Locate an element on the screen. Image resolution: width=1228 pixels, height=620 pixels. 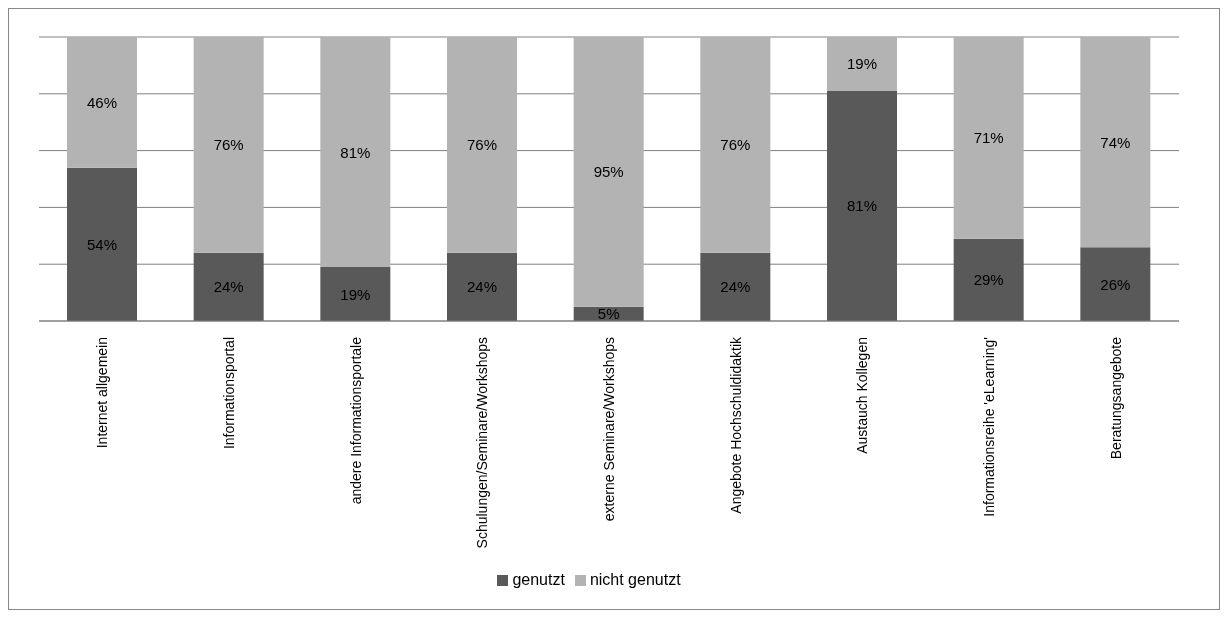
legend-label: genutzt is located at coordinates (538, 579).